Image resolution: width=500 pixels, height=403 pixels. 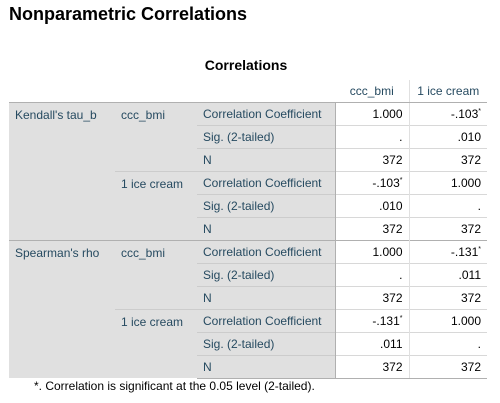 What do you see at coordinates (246, 65) in the screenshot?
I see `table-title: Correlations` at bounding box center [246, 65].